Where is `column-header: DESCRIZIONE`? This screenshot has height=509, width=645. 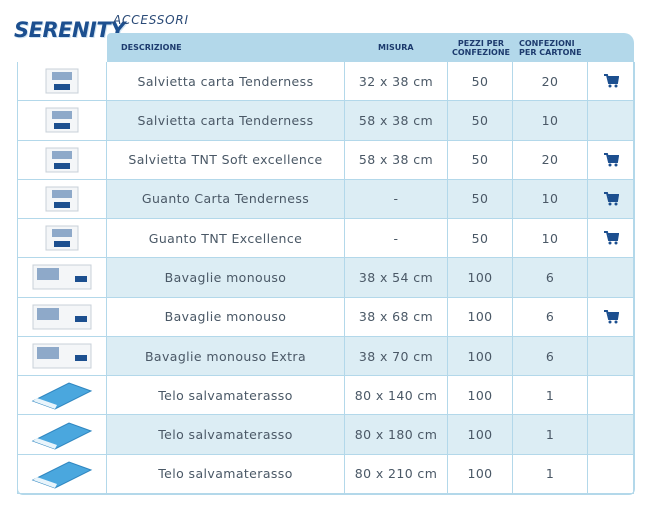 column-header: DESCRIZIONE is located at coordinates (151, 47).